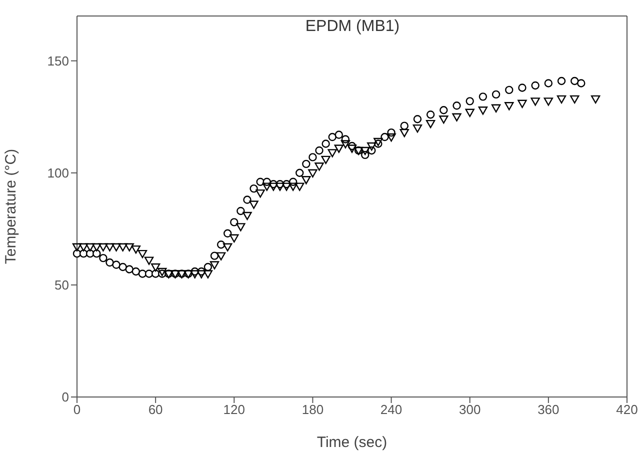 This screenshot has width=638, height=455. I want to click on x-tick-label: 360, so click(549, 410).